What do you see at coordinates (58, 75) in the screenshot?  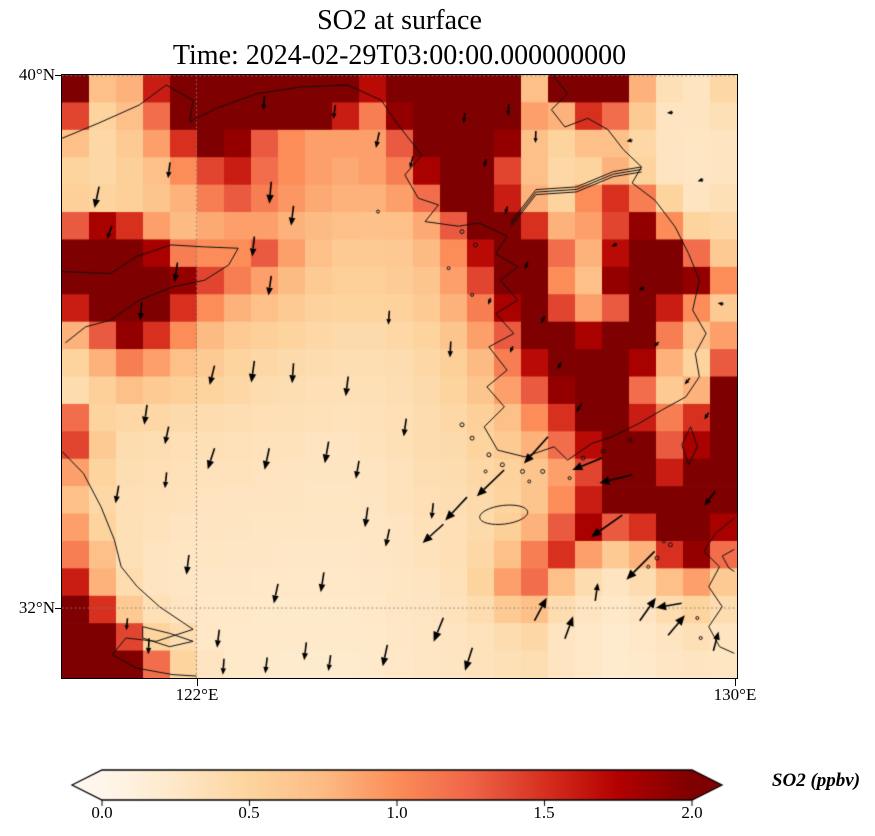 I see `ytick-mark-40n` at bounding box center [58, 75].